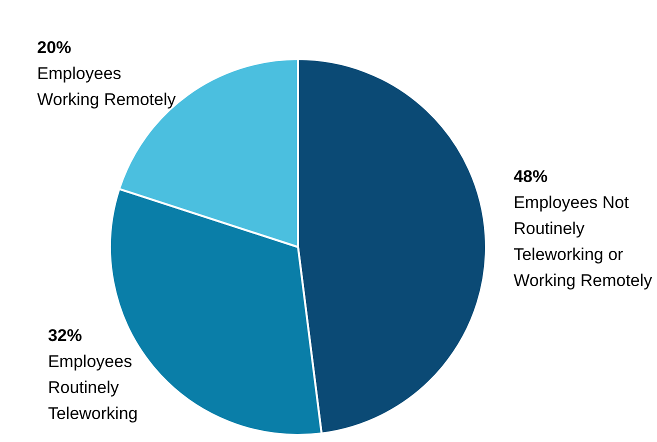  What do you see at coordinates (106, 86) in the screenshot?
I see `slice-label: Employees Working Remotely` at bounding box center [106, 86].